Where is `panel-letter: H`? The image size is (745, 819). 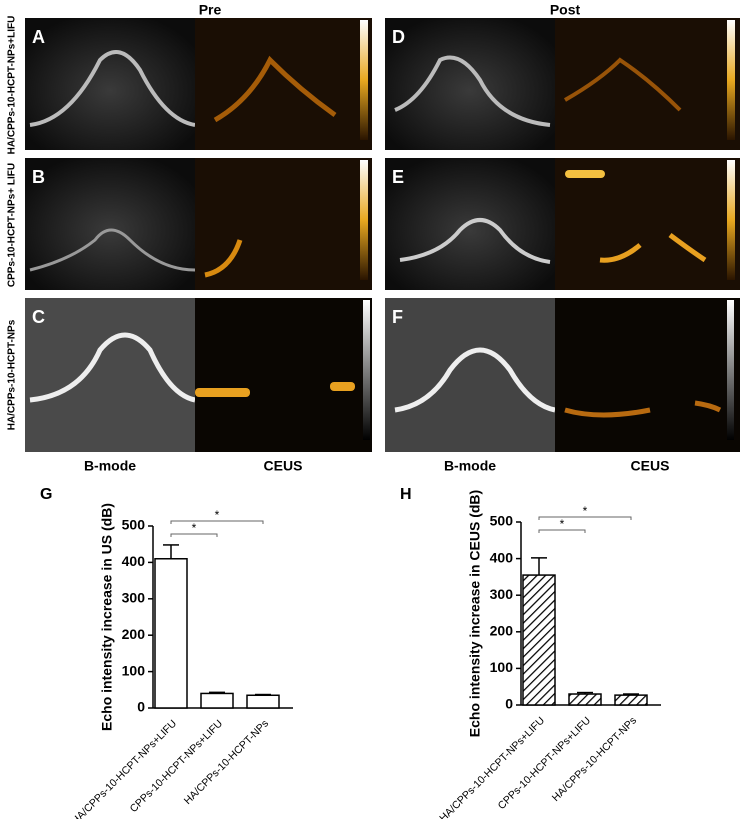 panel-letter: H is located at coordinates (406, 494).